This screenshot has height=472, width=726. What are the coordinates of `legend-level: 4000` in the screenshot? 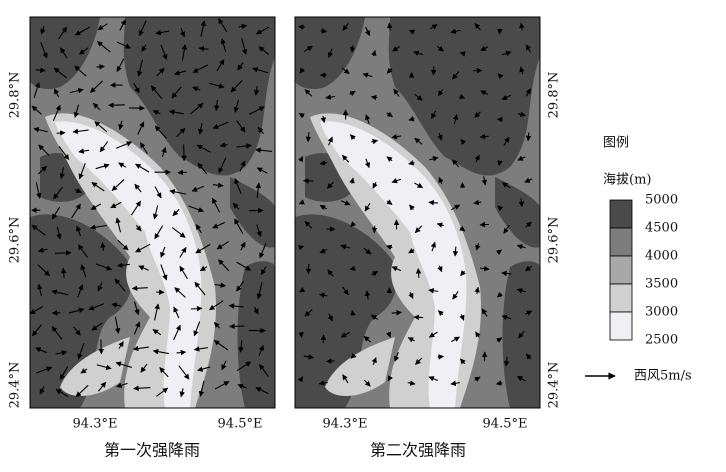 It's located at (661, 256).